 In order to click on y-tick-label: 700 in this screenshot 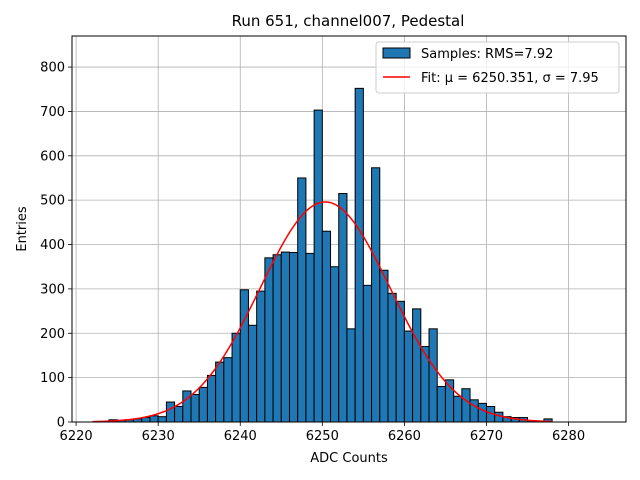, I will do `click(52, 112)`.